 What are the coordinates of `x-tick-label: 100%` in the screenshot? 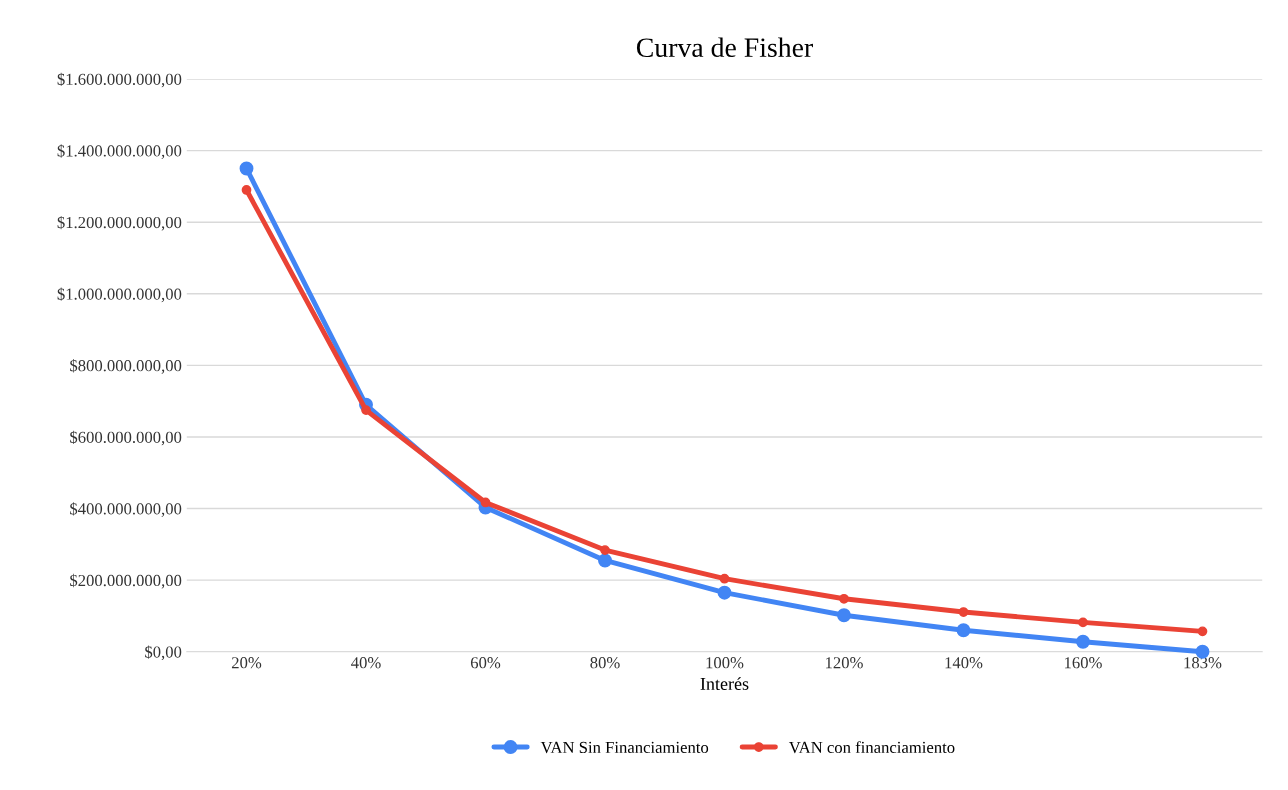 It's located at (725, 663).